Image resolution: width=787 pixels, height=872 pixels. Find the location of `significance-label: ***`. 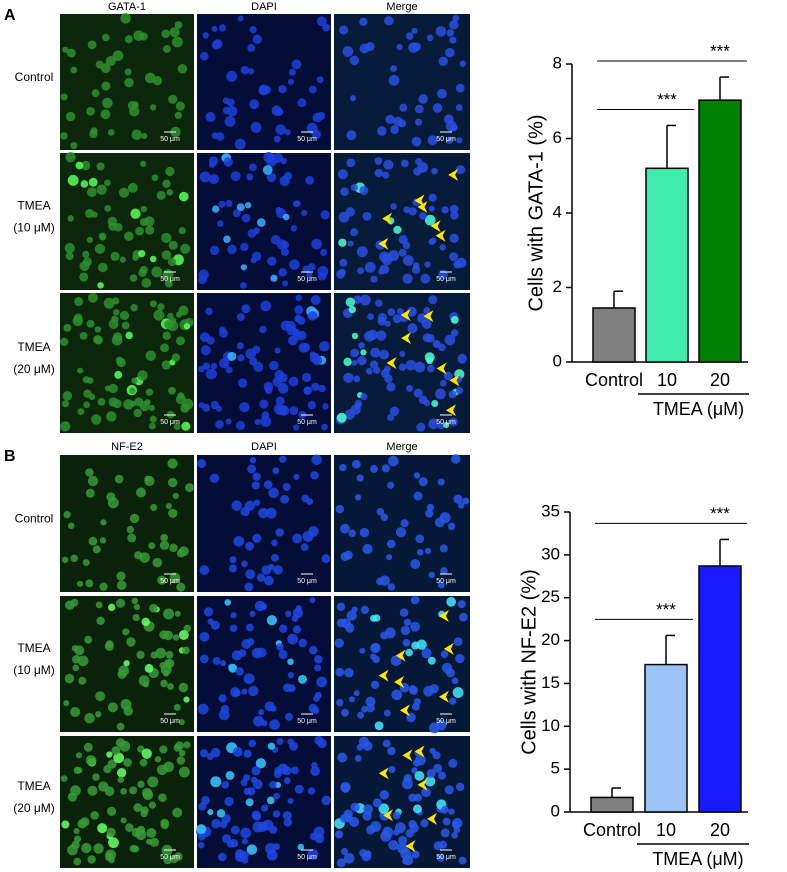

significance-label: *** is located at coordinates (667, 99).